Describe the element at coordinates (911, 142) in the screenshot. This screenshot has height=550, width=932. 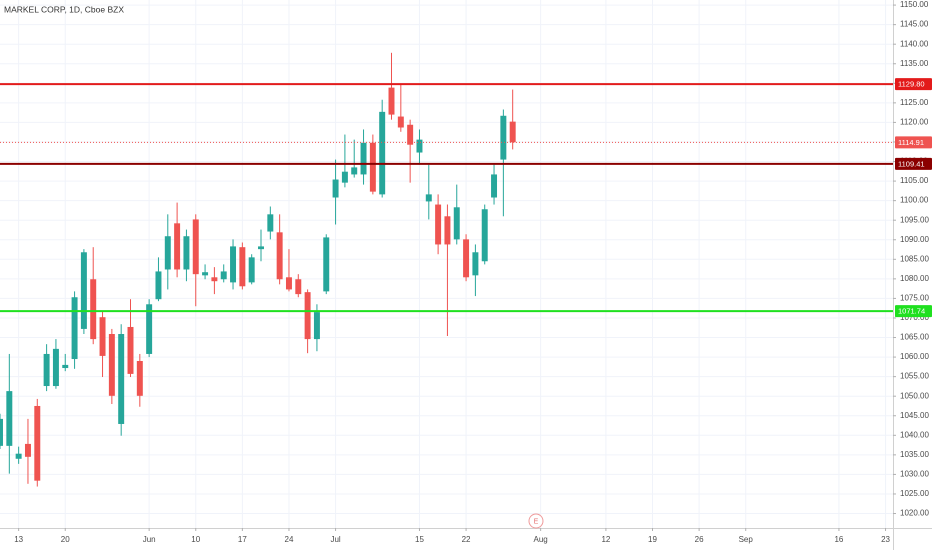
I see `price-label: 1114.91` at that location.